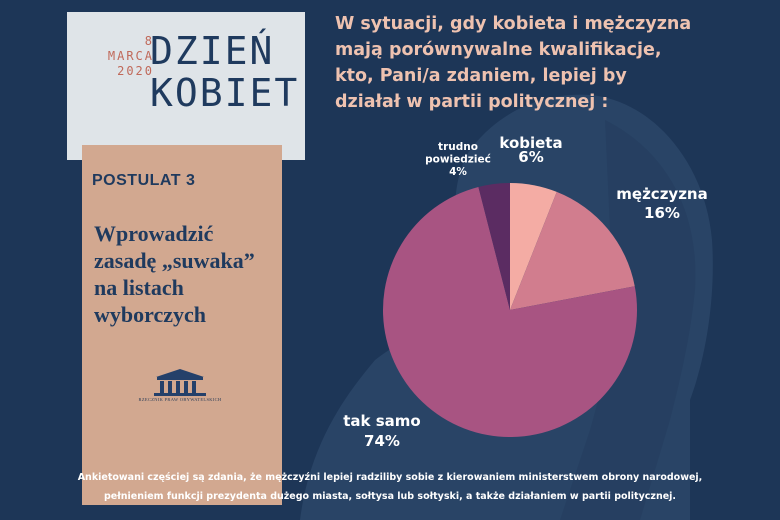 The height and width of the screenshot is (520, 780). What do you see at coordinates (458, 159) in the screenshot?
I see `slice-label-3: trudno powiedzieć 4%` at bounding box center [458, 159].